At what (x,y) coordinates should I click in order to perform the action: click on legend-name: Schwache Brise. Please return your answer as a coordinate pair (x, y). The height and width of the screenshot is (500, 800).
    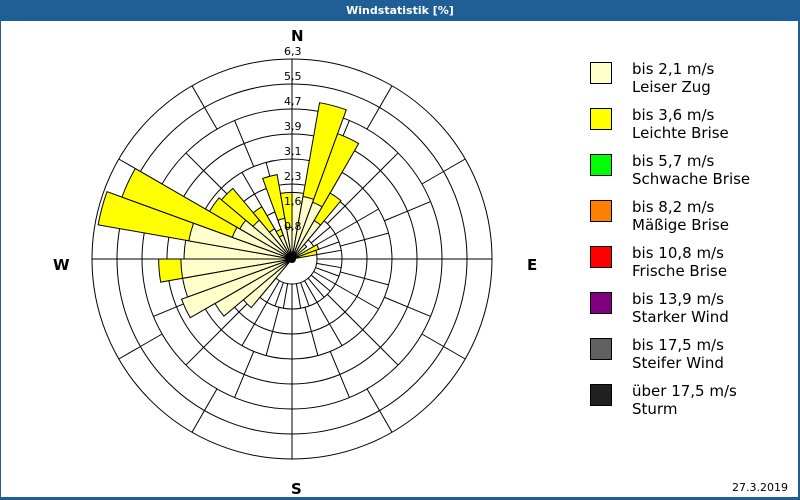
    Looking at the image, I should click on (691, 179).